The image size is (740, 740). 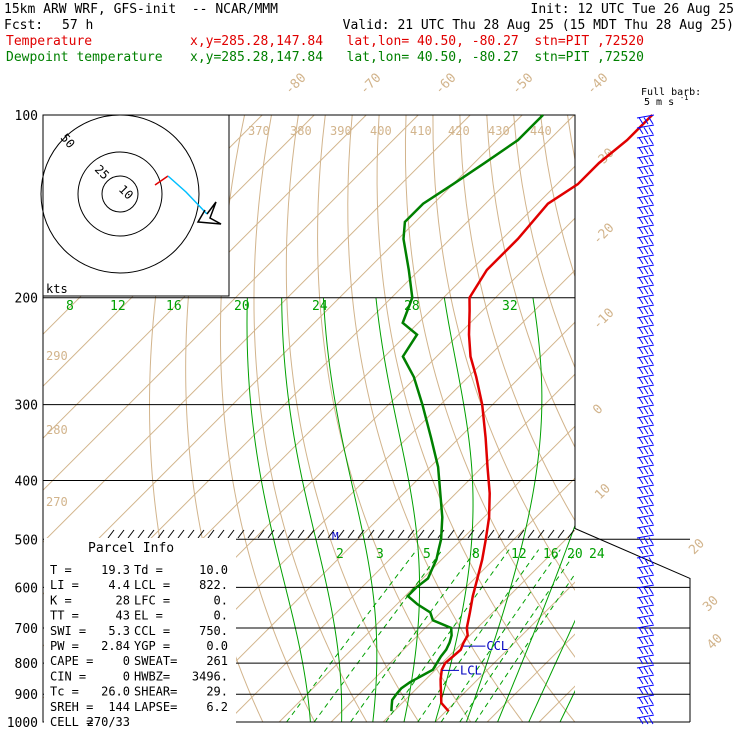 What do you see at coordinates (476, 554) in the screenshot?
I see `mixing-ratio-label: 8` at bounding box center [476, 554].